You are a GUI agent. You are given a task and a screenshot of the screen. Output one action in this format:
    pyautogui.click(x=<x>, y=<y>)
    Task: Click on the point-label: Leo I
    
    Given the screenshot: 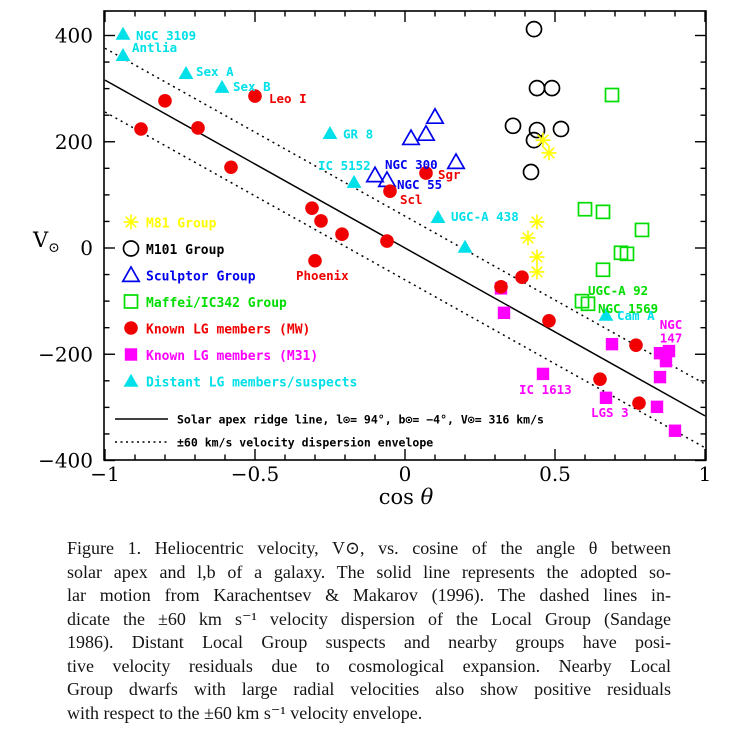 What is the action you would take?
    pyautogui.click(x=288, y=98)
    